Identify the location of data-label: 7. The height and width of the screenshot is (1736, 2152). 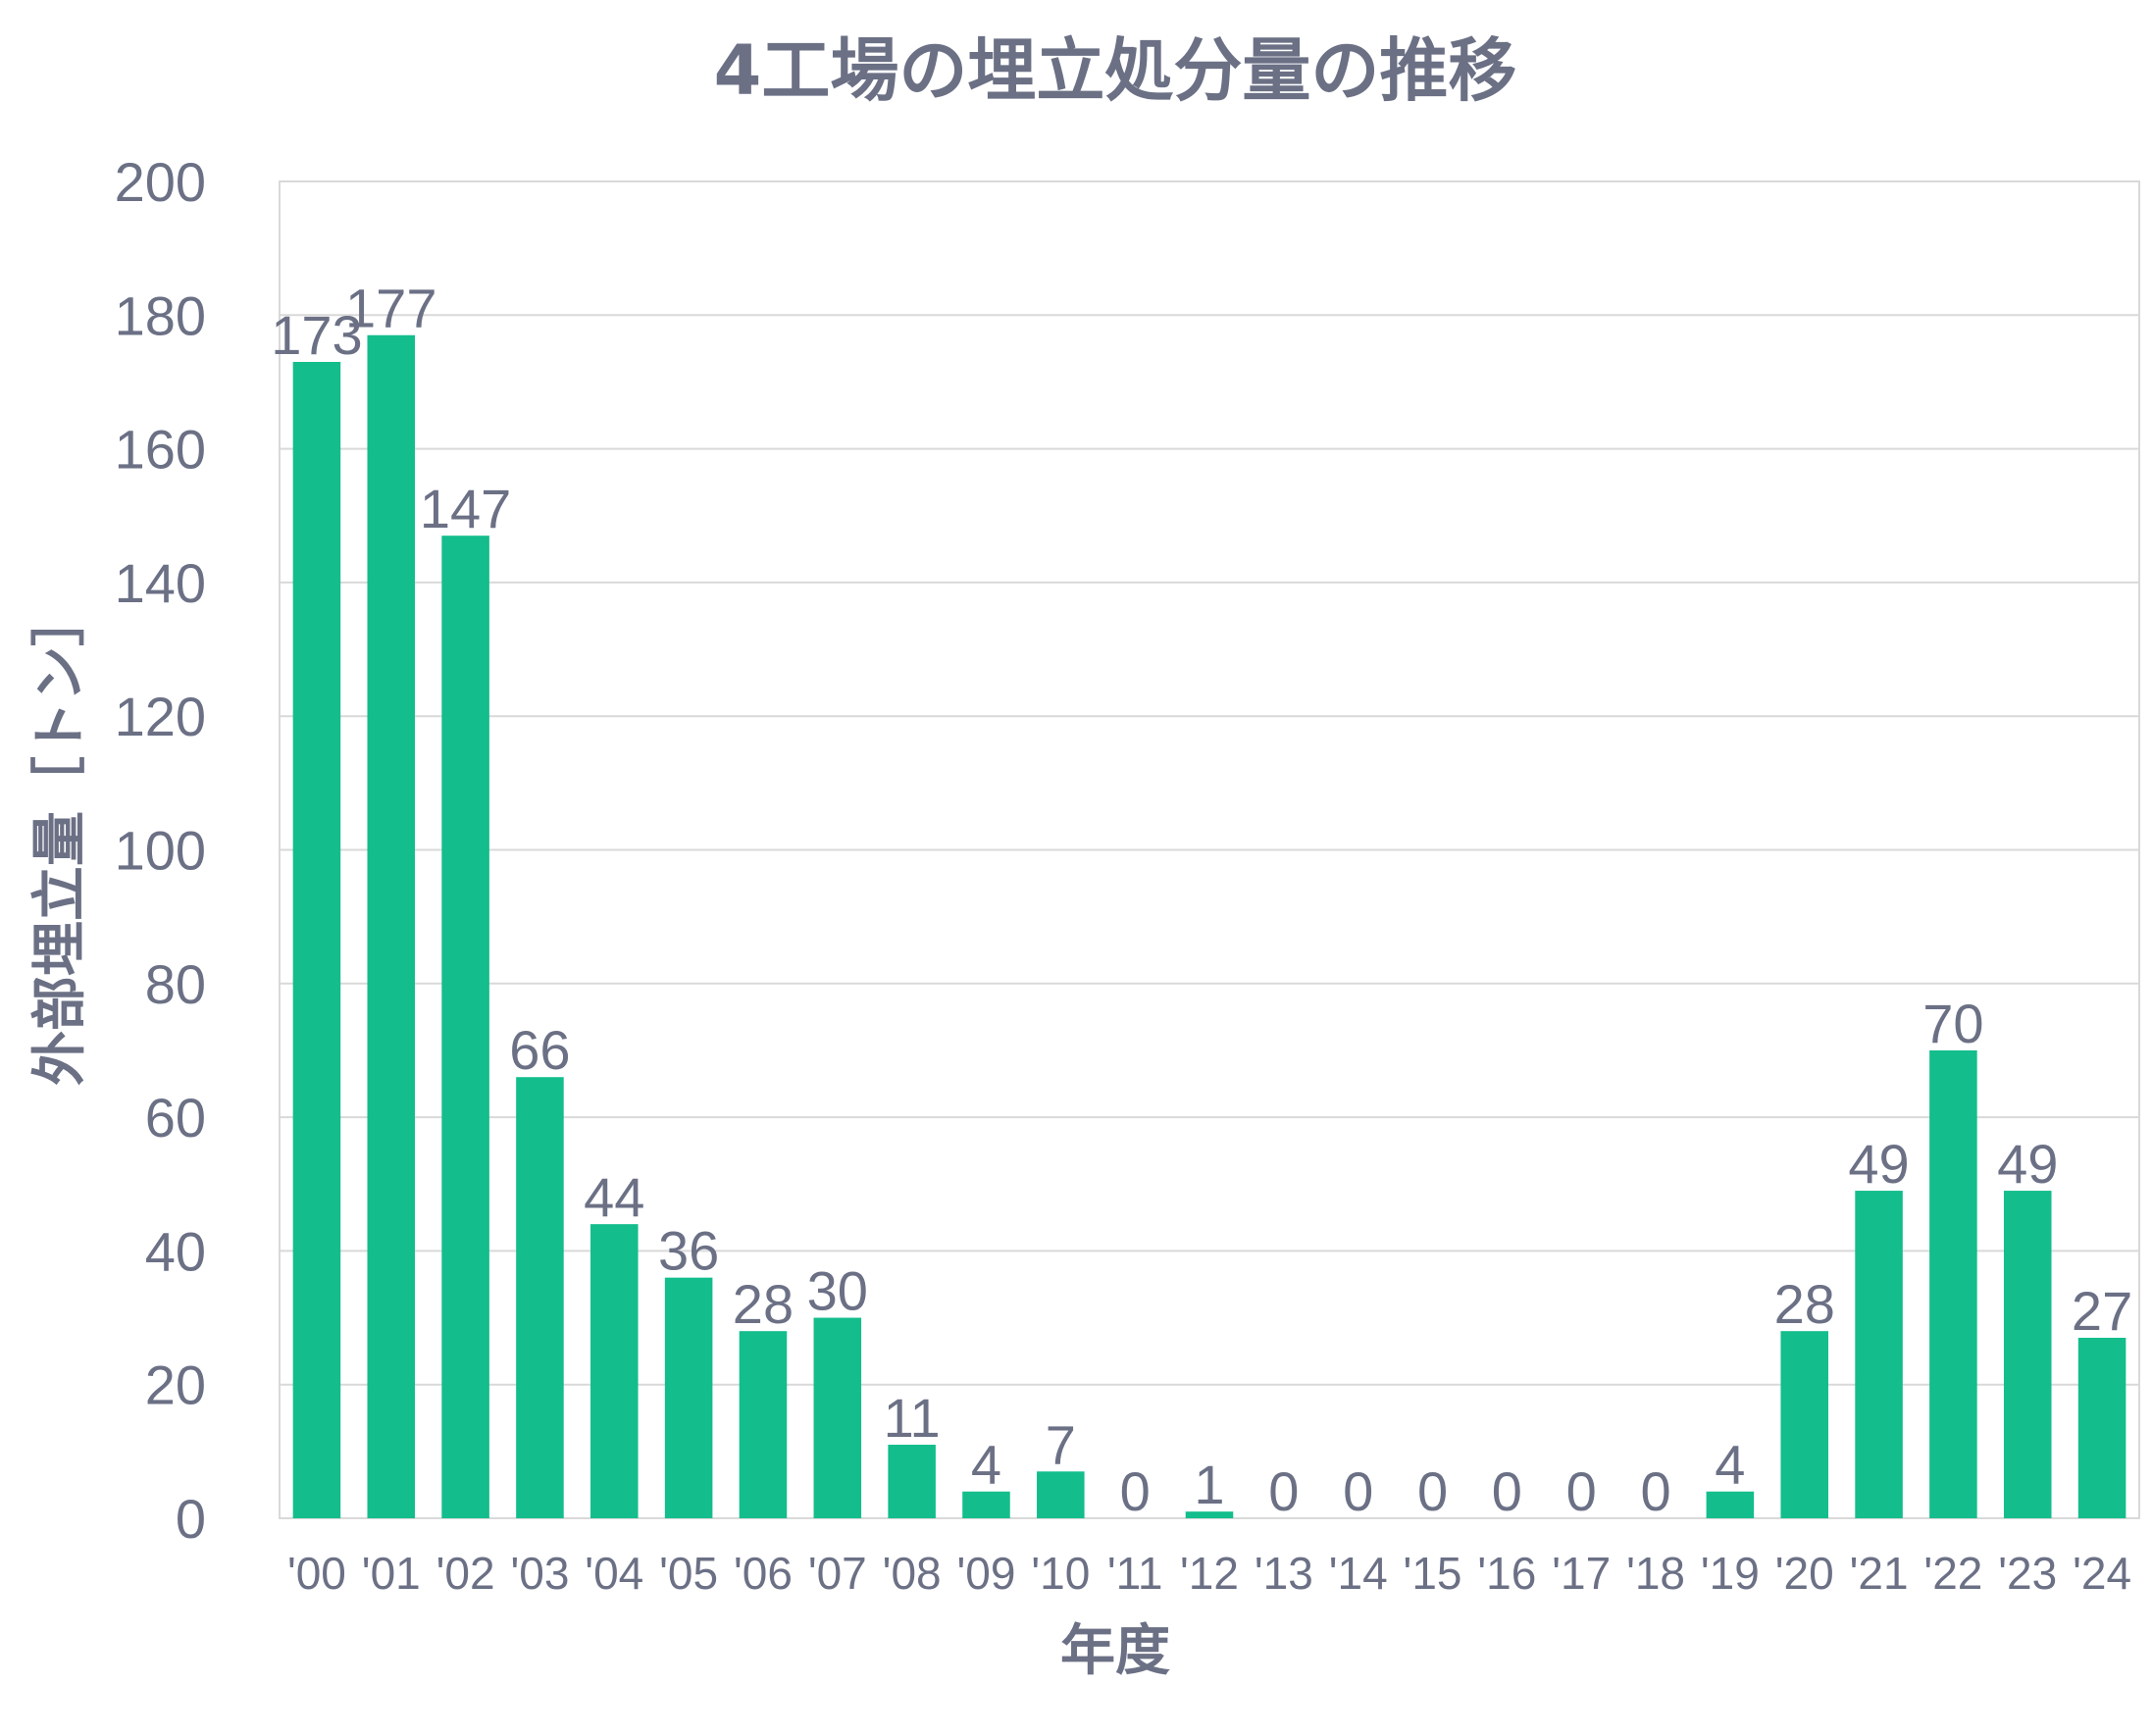
(1061, 1444).